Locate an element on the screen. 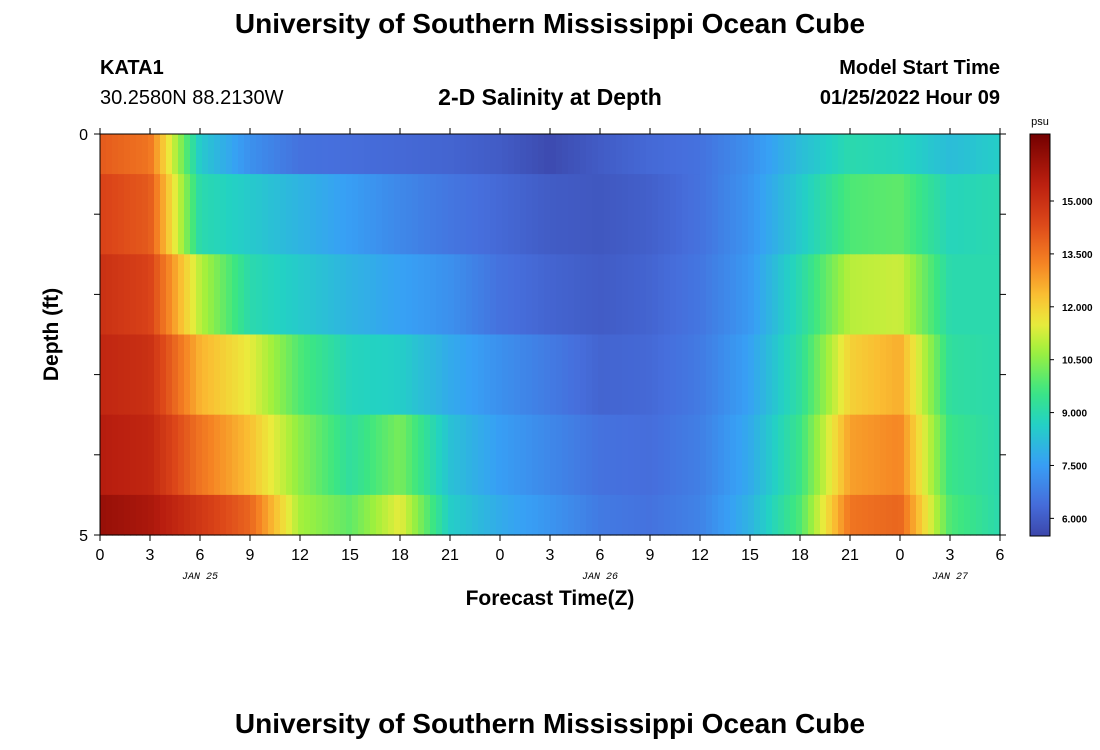  x-tick-label: 12 is located at coordinates (300, 555).